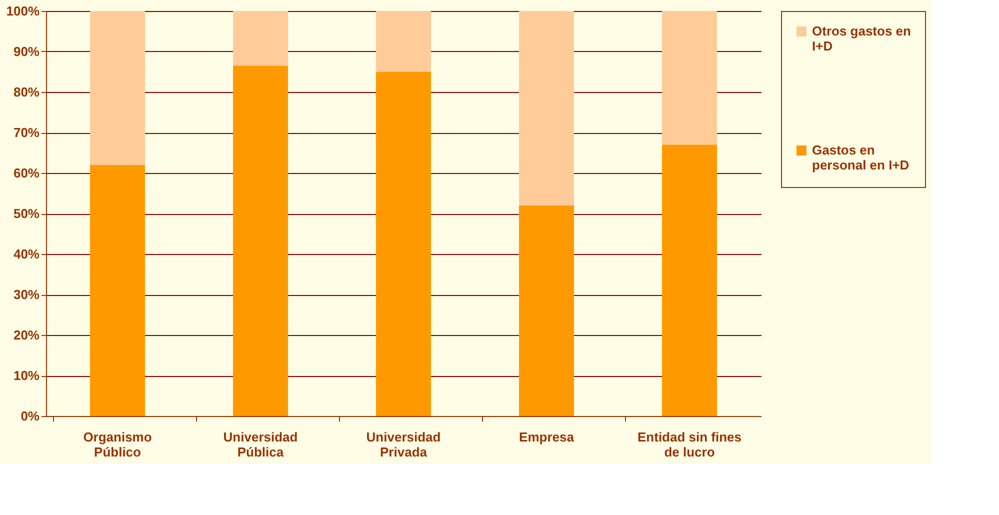  I want to click on y-tick-label: 10%, so click(26, 375).